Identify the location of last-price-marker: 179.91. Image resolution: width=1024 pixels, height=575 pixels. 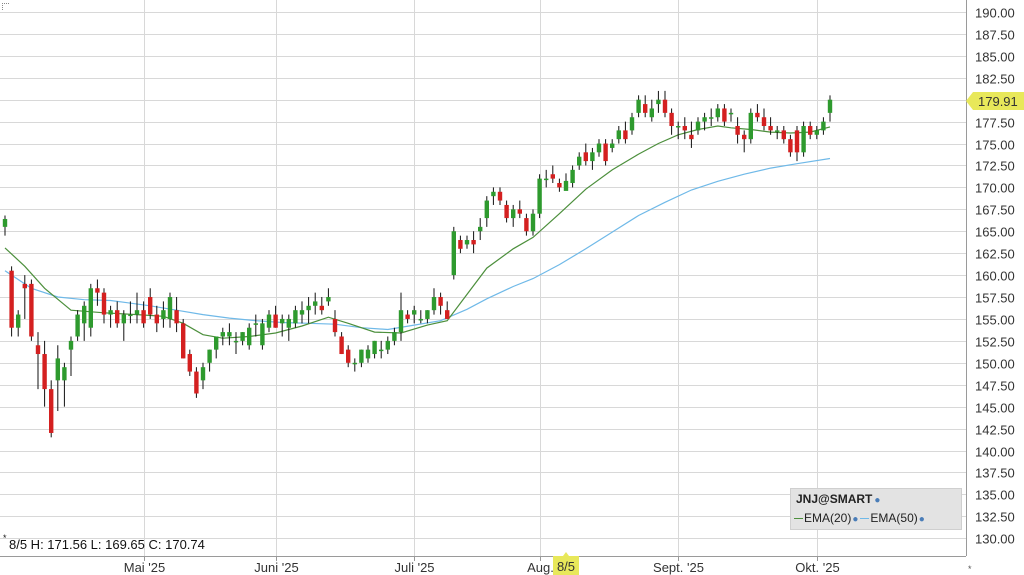
(995, 101).